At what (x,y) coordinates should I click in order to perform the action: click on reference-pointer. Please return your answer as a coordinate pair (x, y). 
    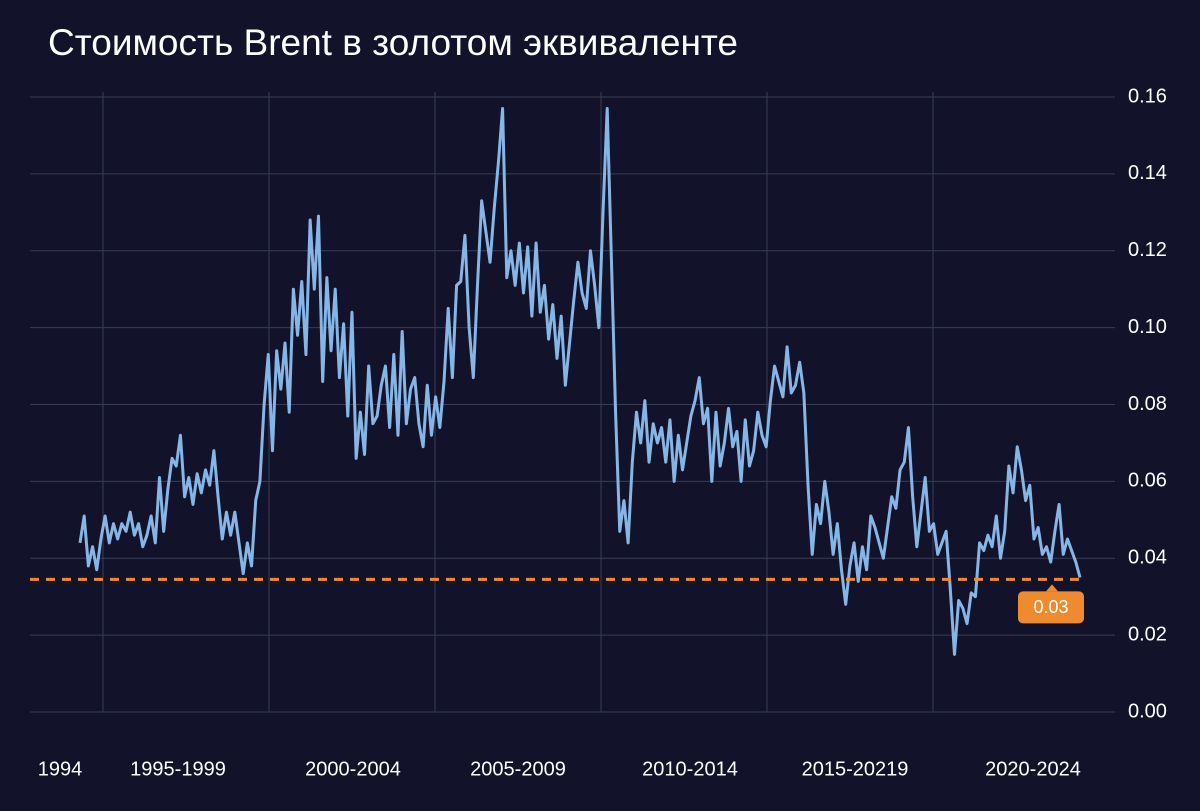
    Looking at the image, I should click on (1052, 588).